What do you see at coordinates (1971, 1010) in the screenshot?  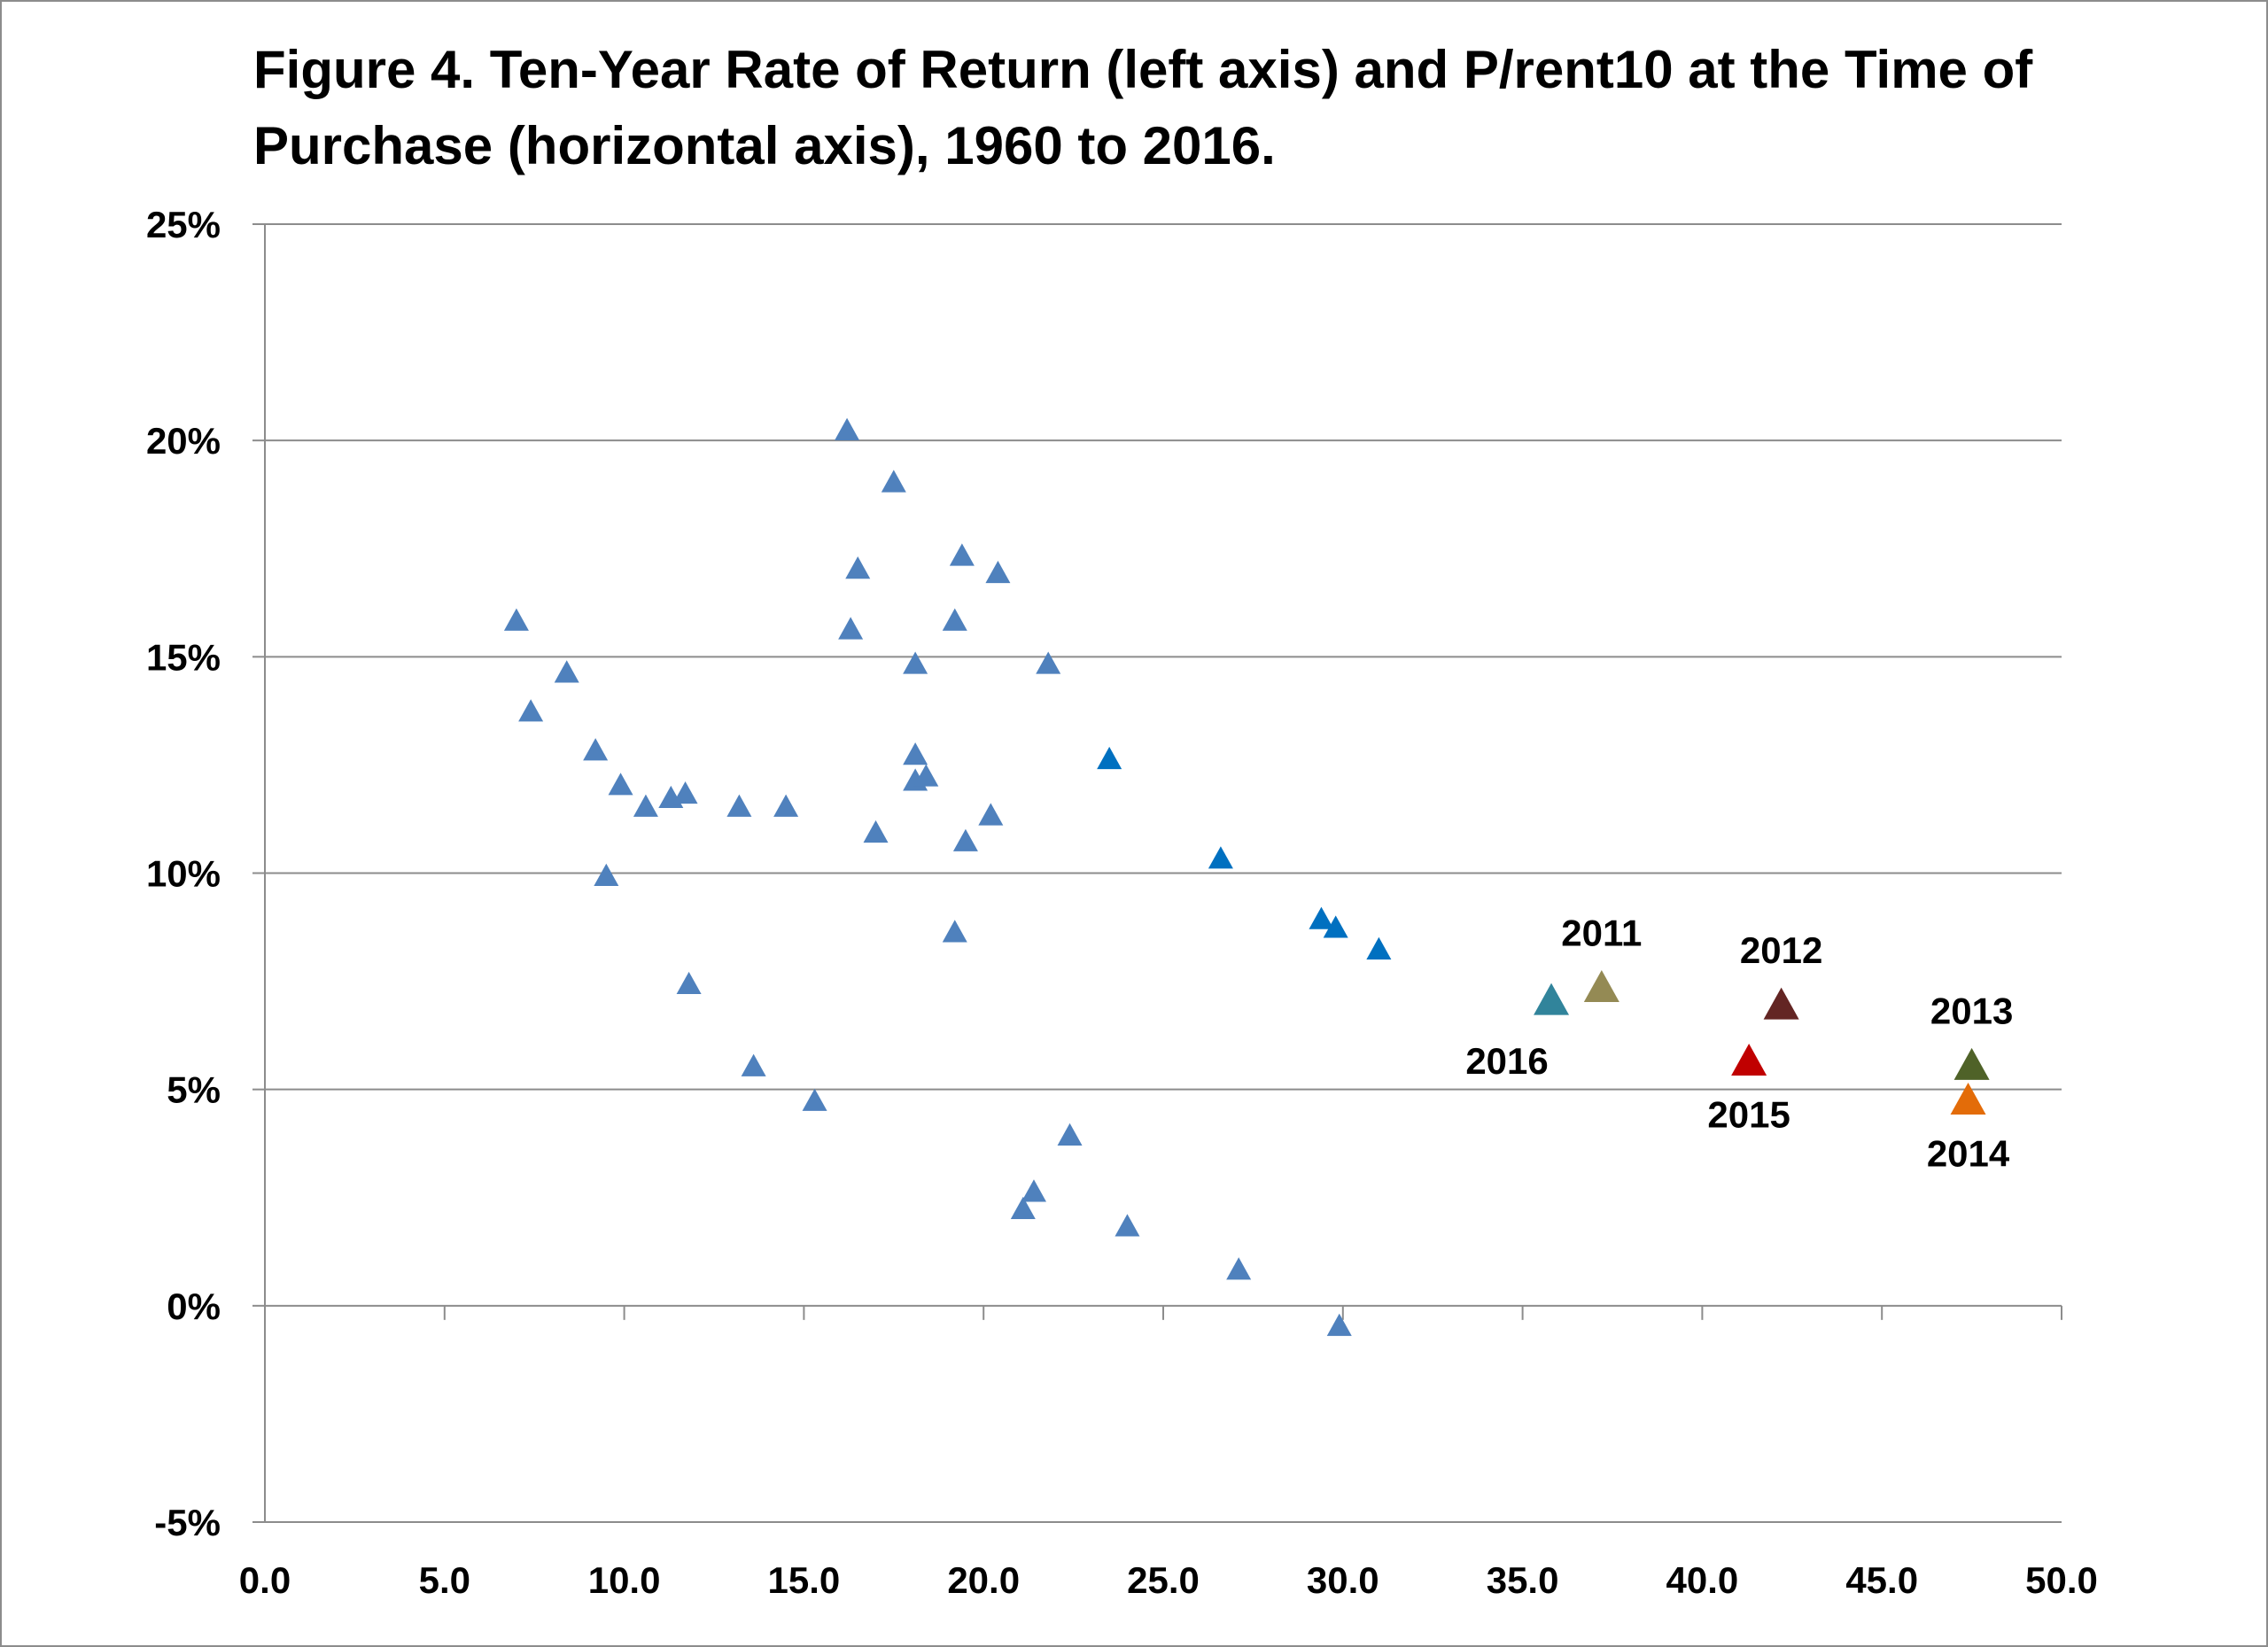 I see `annotation-label: 2013` at bounding box center [1971, 1010].